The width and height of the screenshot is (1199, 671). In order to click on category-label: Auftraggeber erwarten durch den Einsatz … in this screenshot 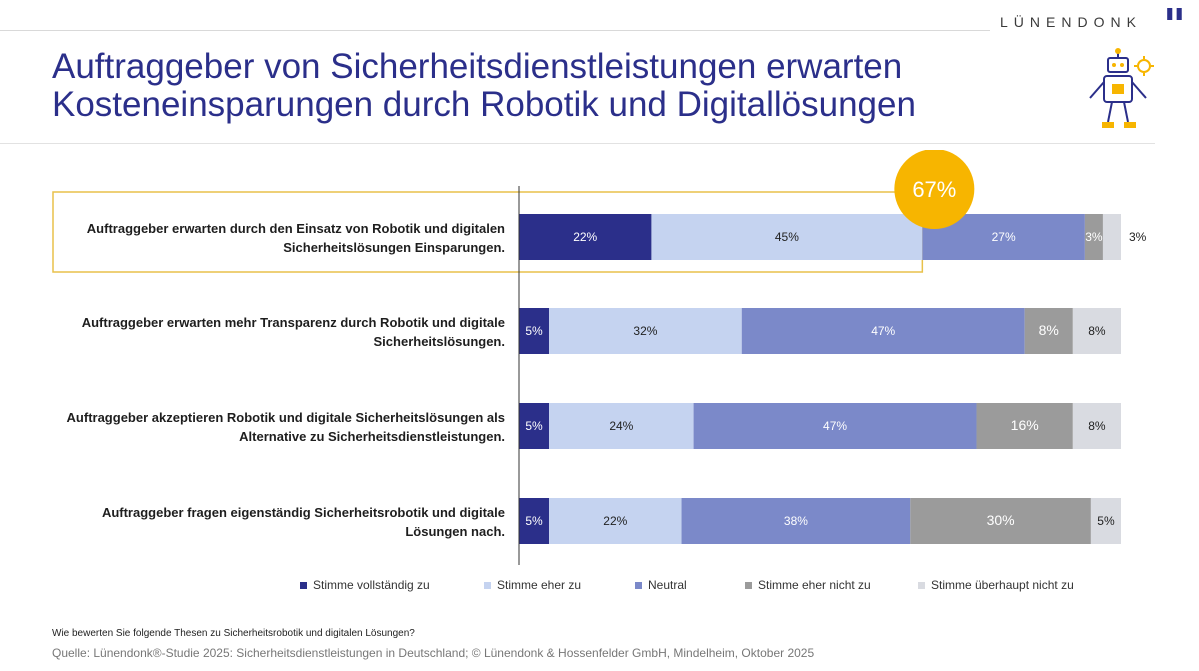, I will do `click(296, 228)`.